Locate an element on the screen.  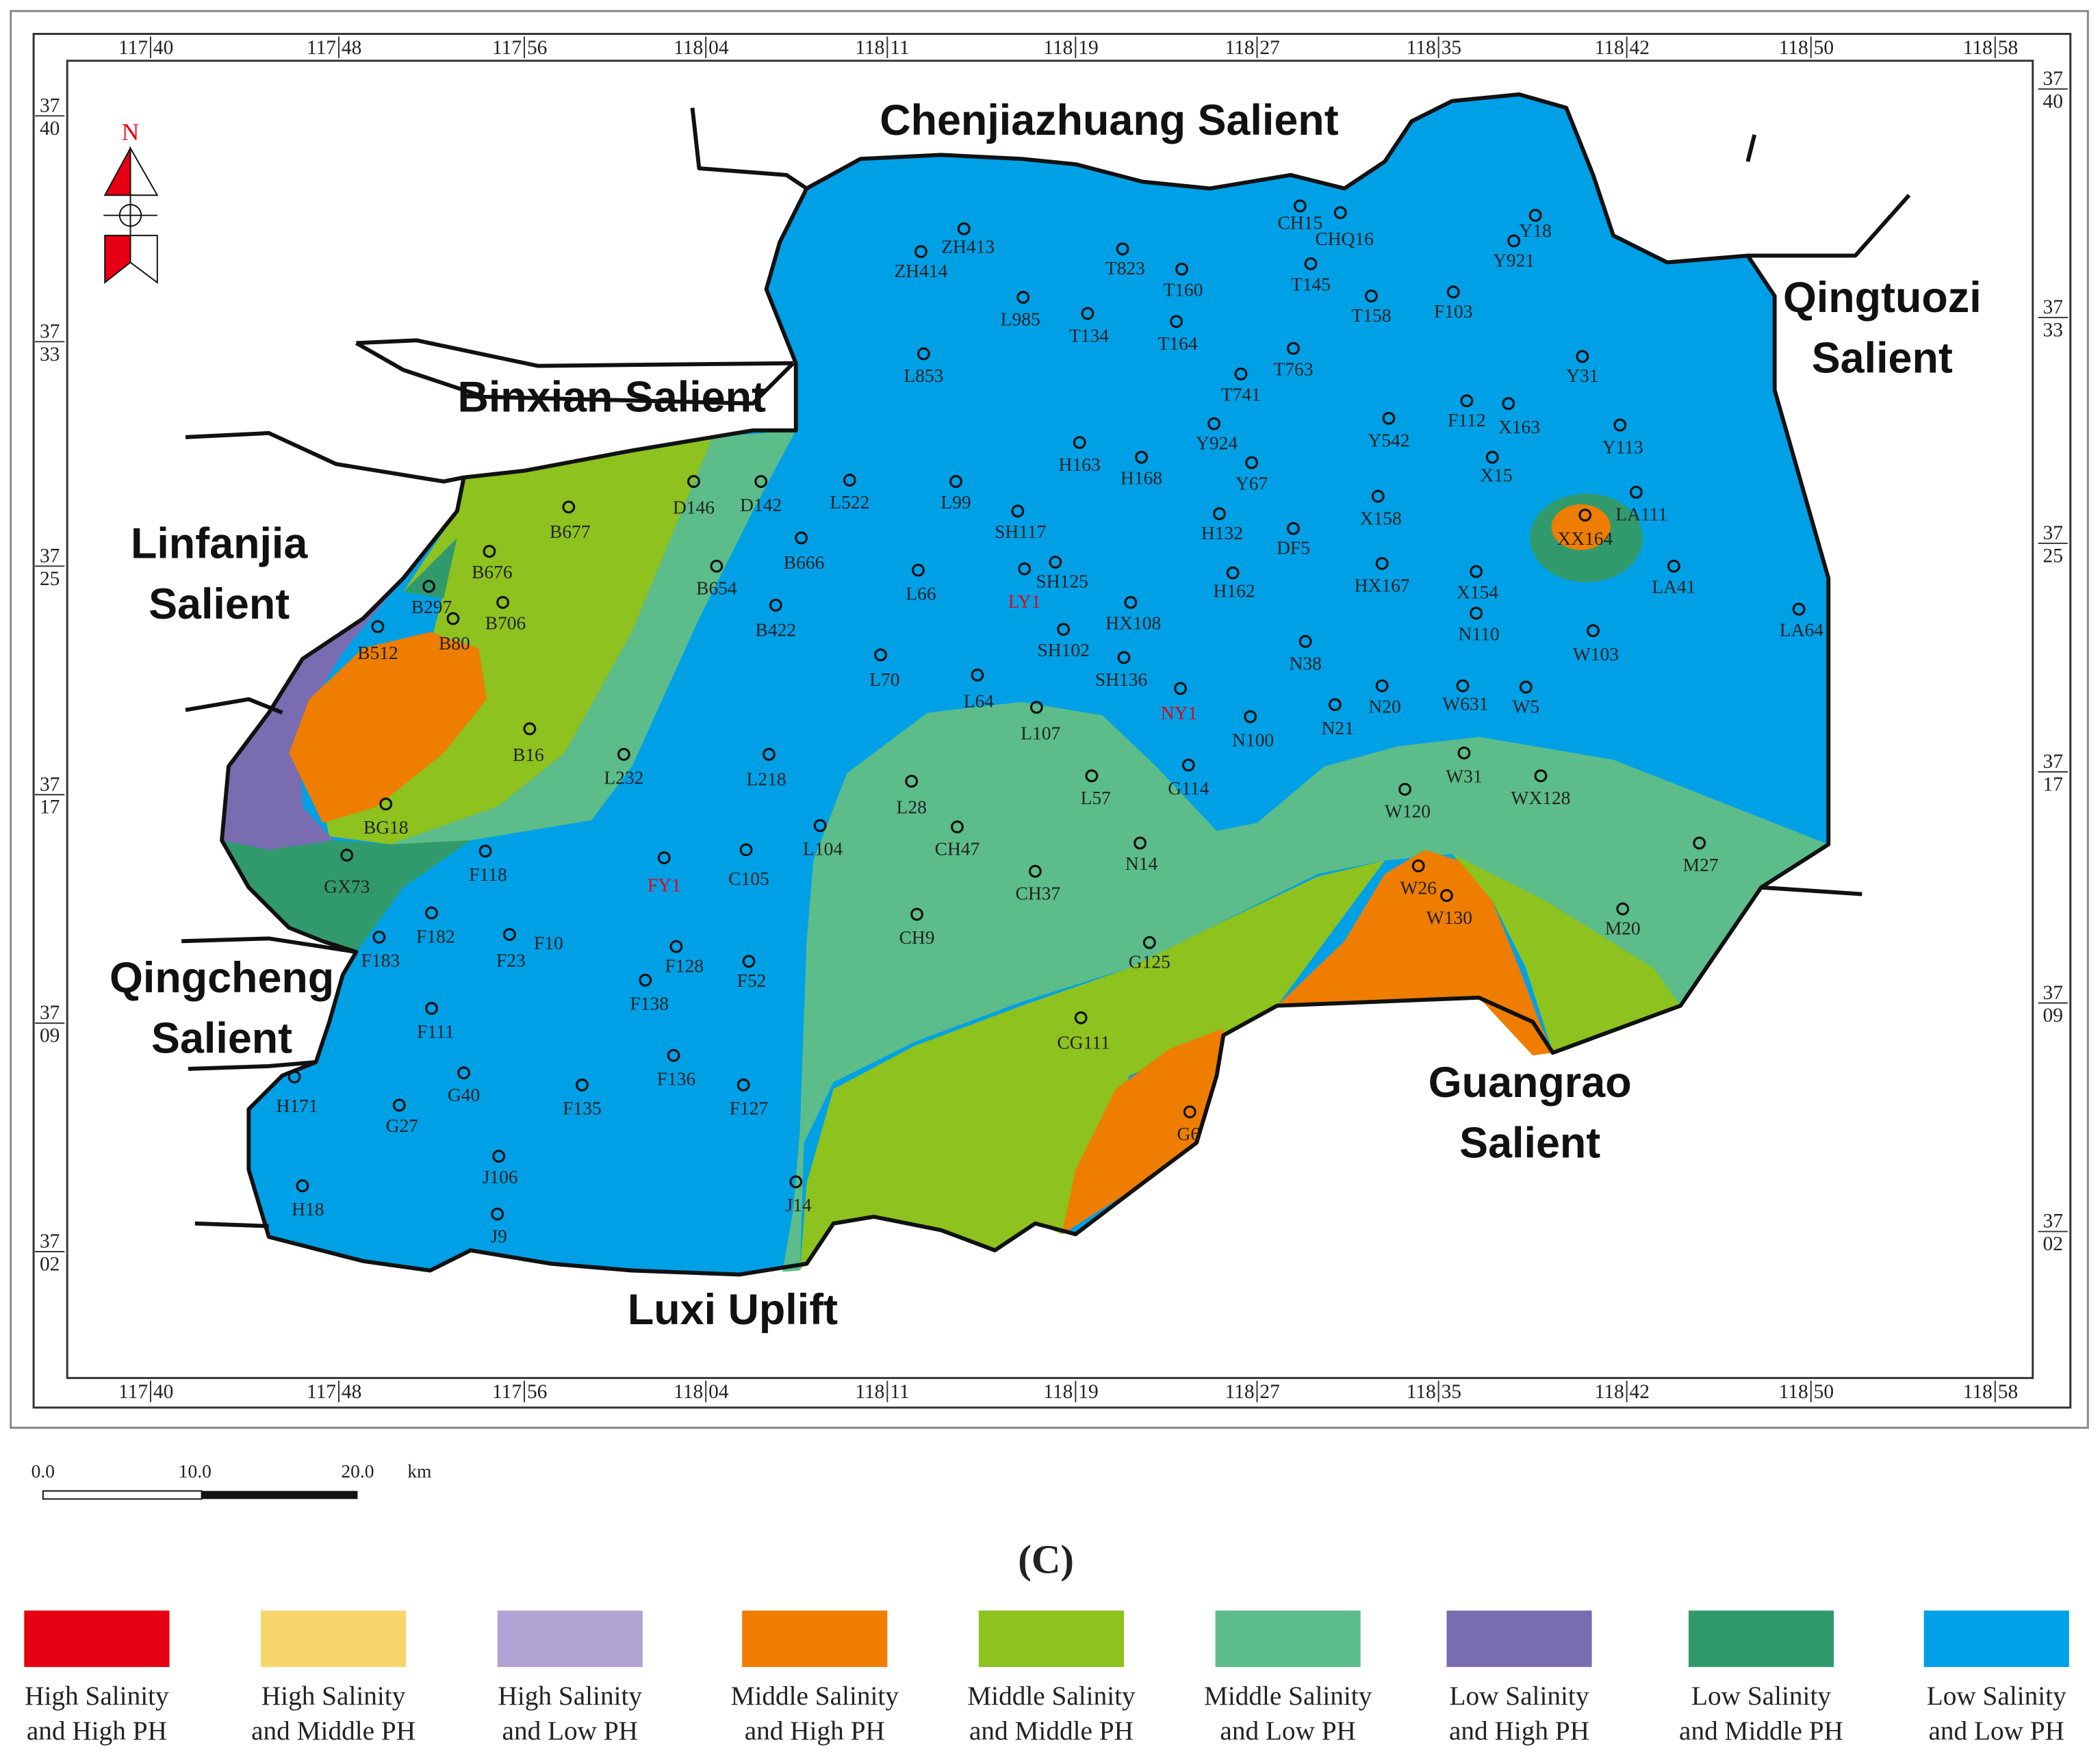
longitude-minute: 42 is located at coordinates (1640, 48).